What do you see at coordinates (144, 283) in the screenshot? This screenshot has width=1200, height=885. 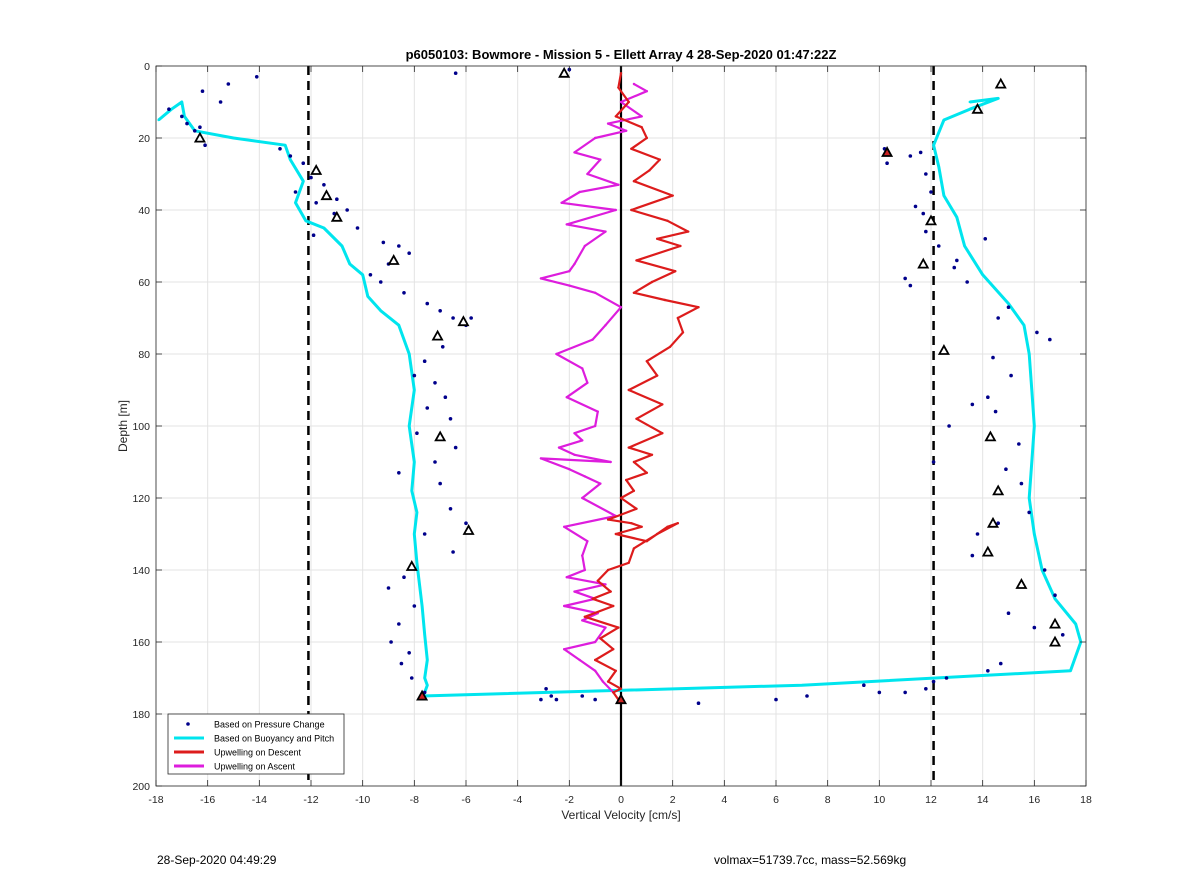 I see `y-tick-label: 60` at bounding box center [144, 283].